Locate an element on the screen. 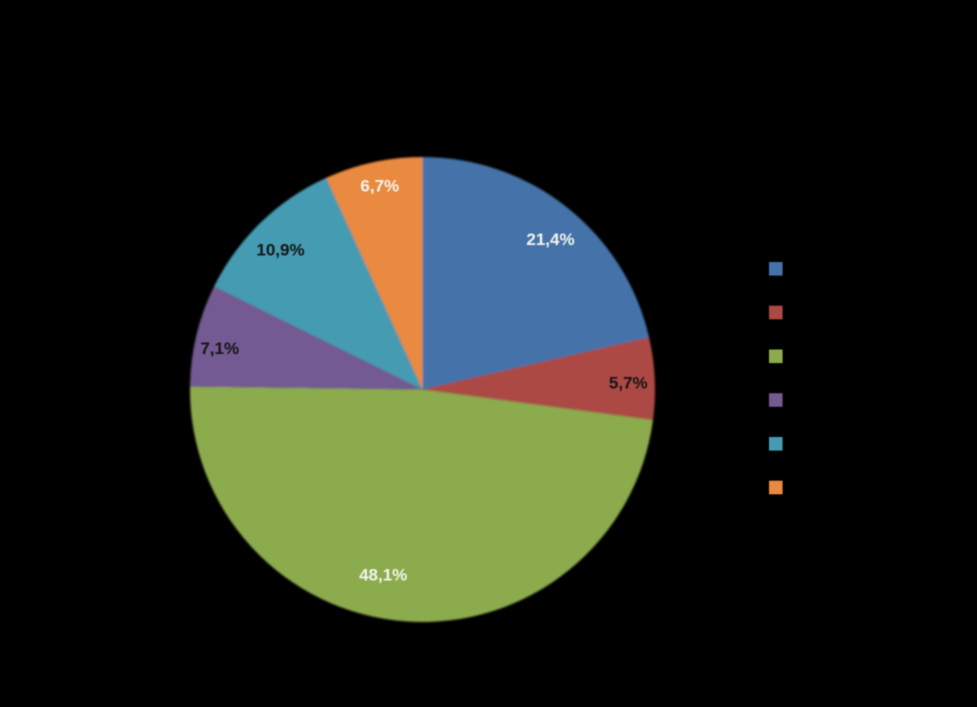 The height and width of the screenshot is (707, 977). svg-text: 7,1% is located at coordinates (219, 348).